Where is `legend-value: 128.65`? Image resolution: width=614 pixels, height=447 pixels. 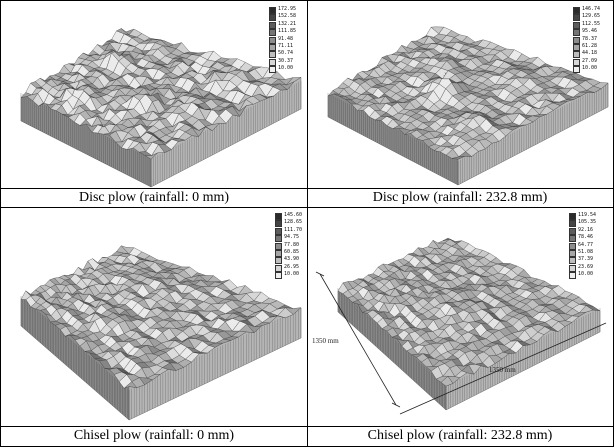
legend-value: 128.65 is located at coordinates (293, 222).